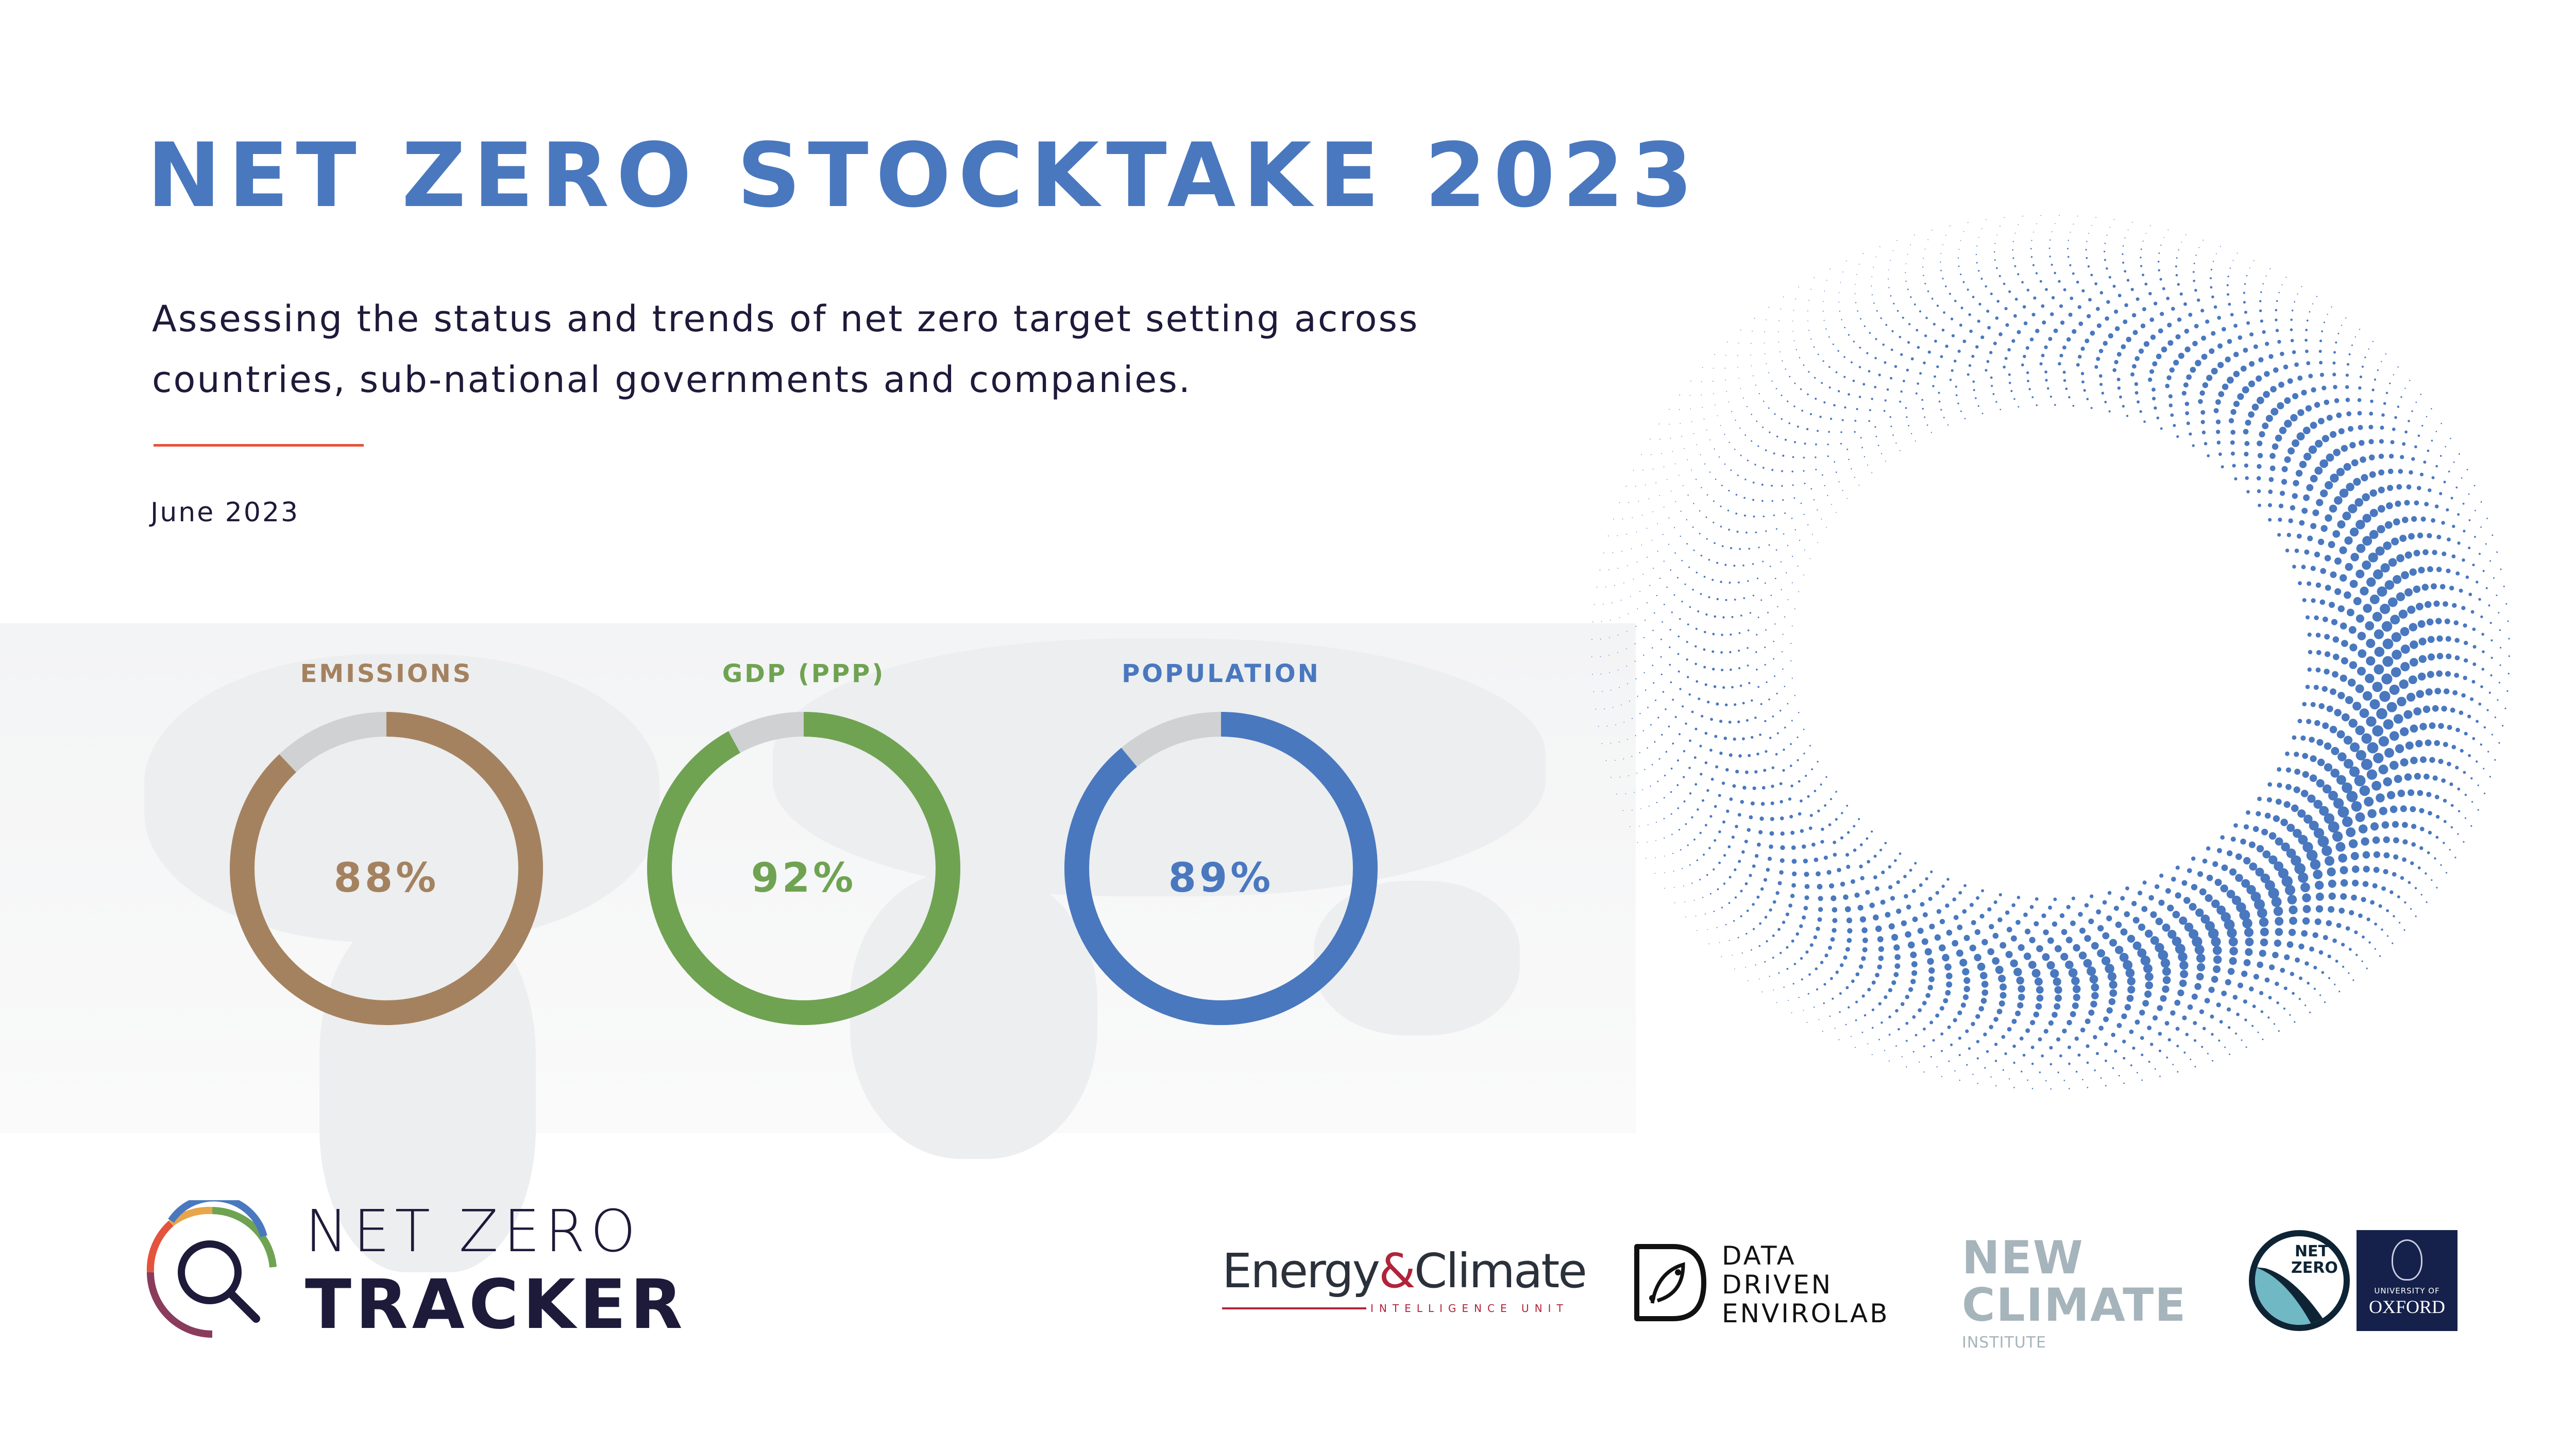 Image resolution: width=2576 pixels, height=1449 pixels. Describe the element at coordinates (386, 674) in the screenshot. I see `donut-label: EMISSIONS` at that location.